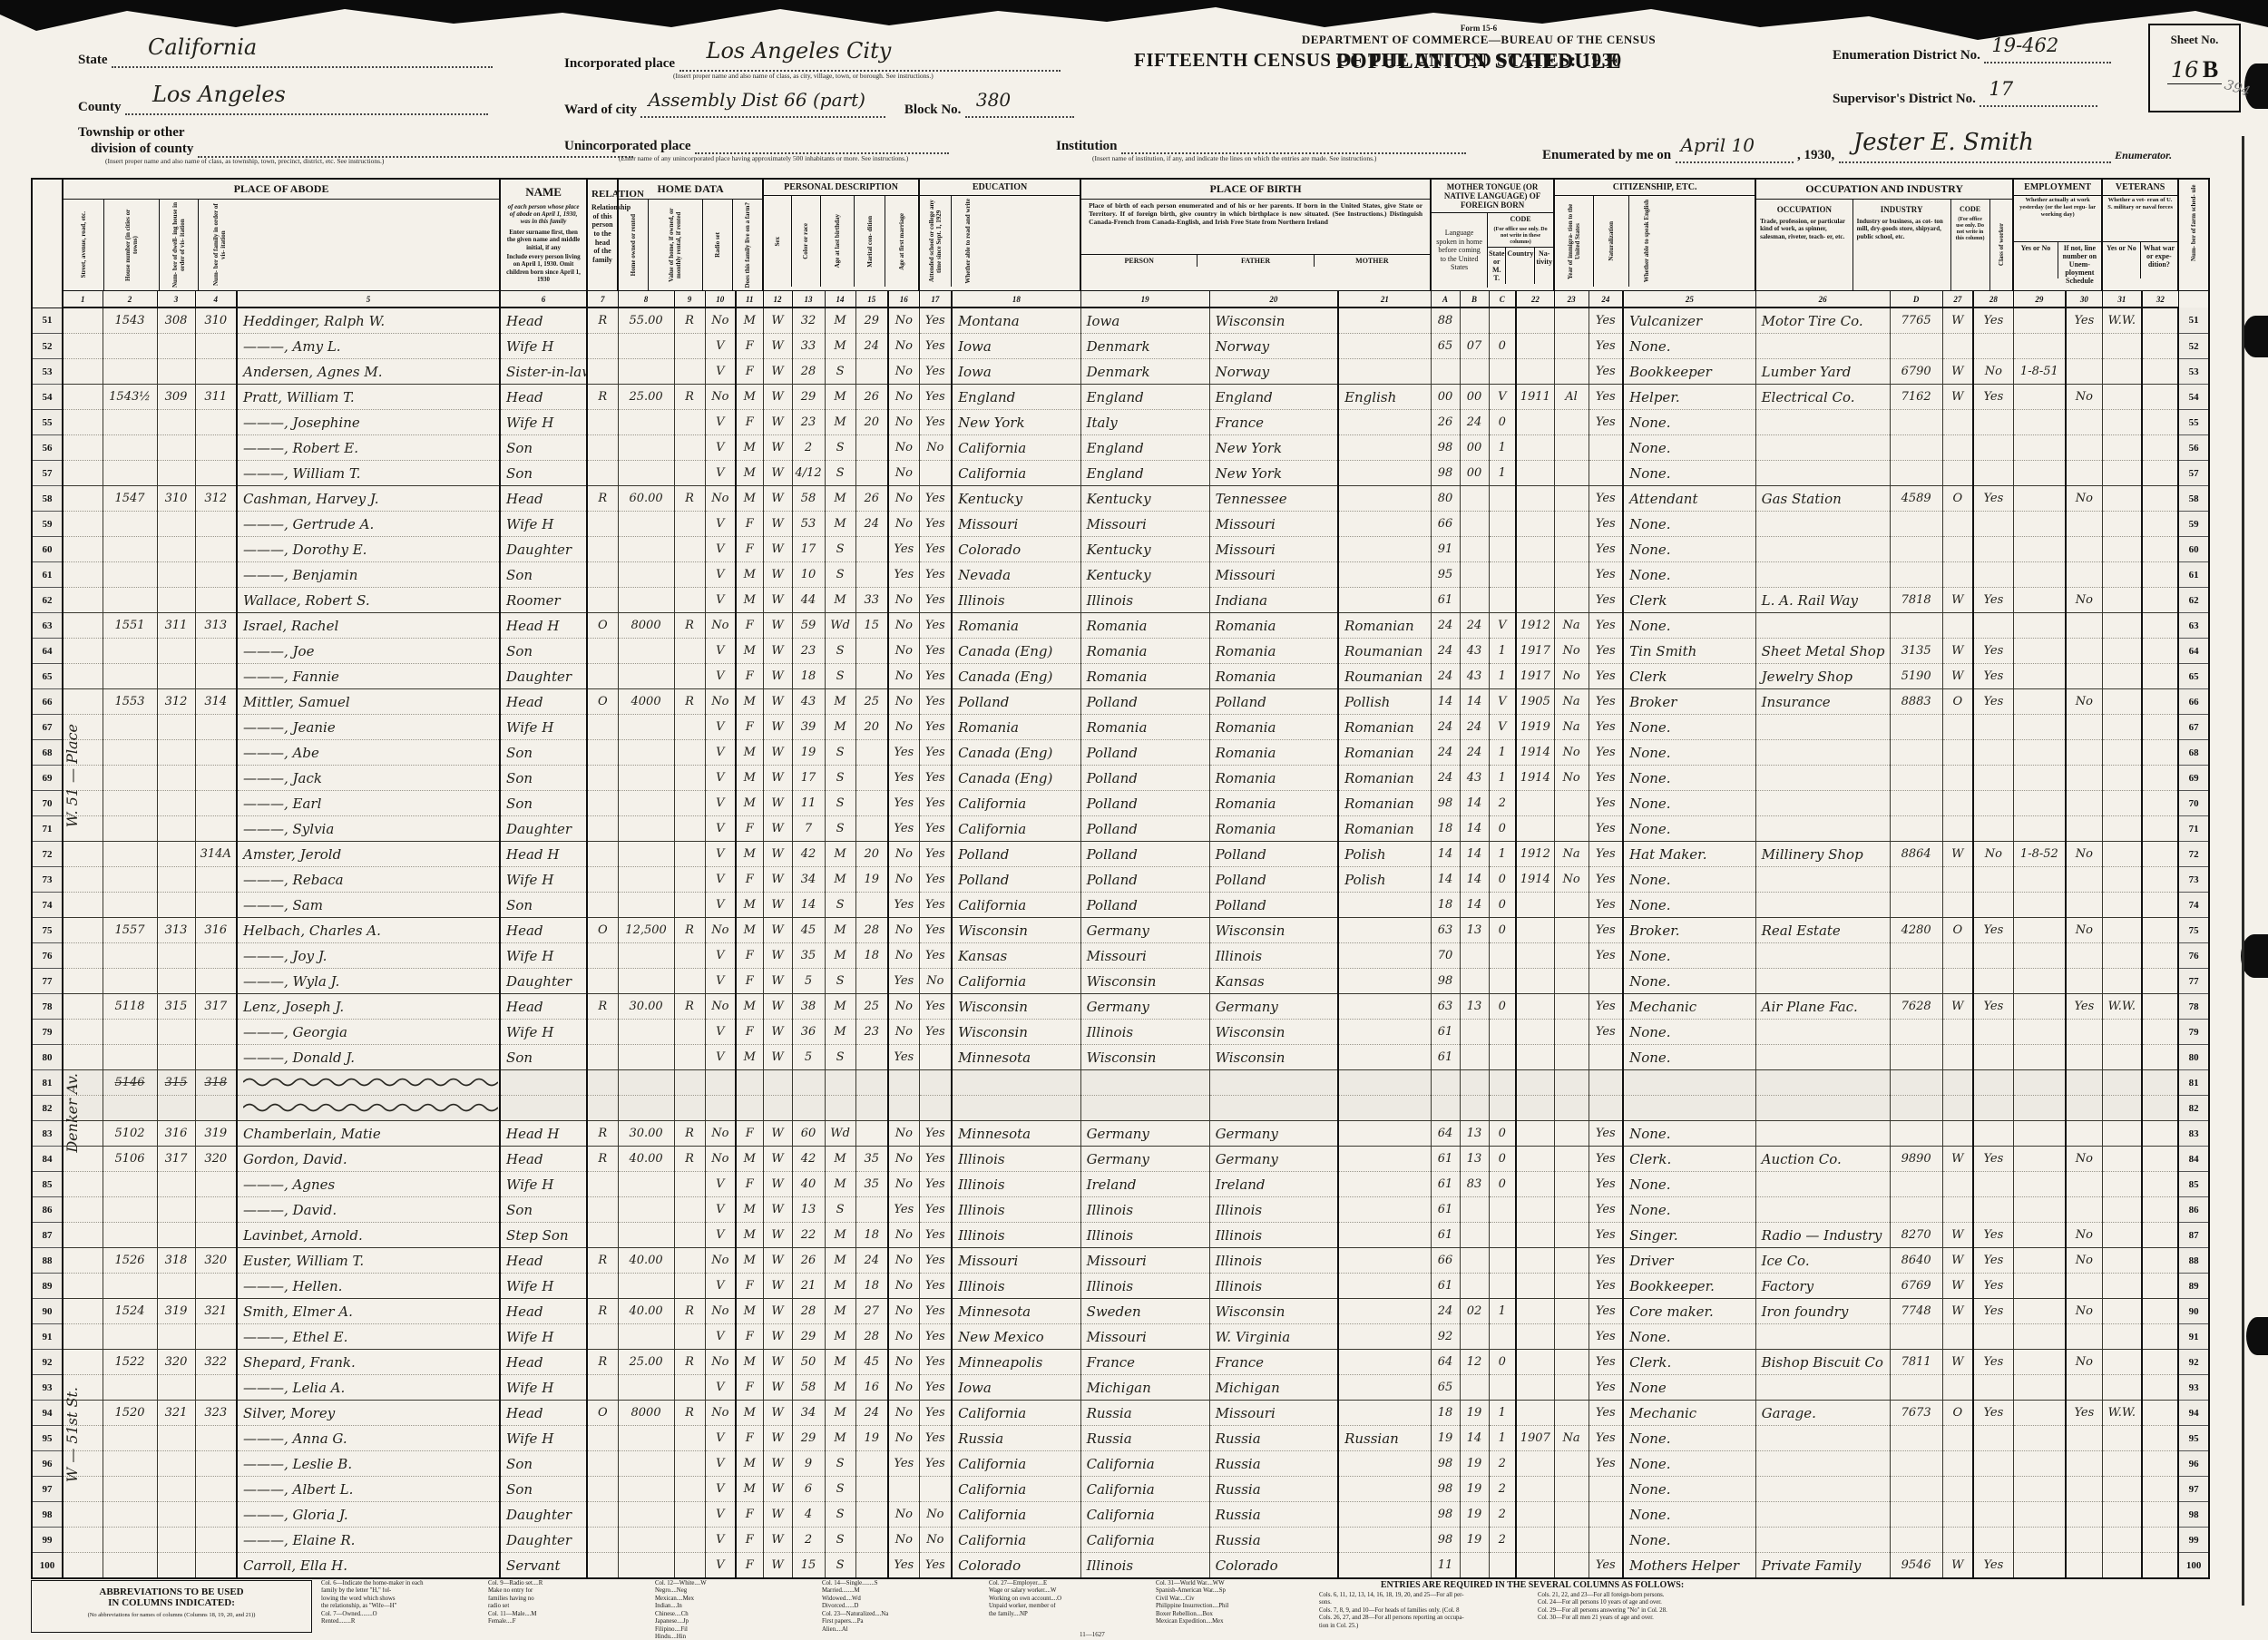 This screenshot has height=1640, width=2268. I want to click on column-number: 2, so click(130, 299).